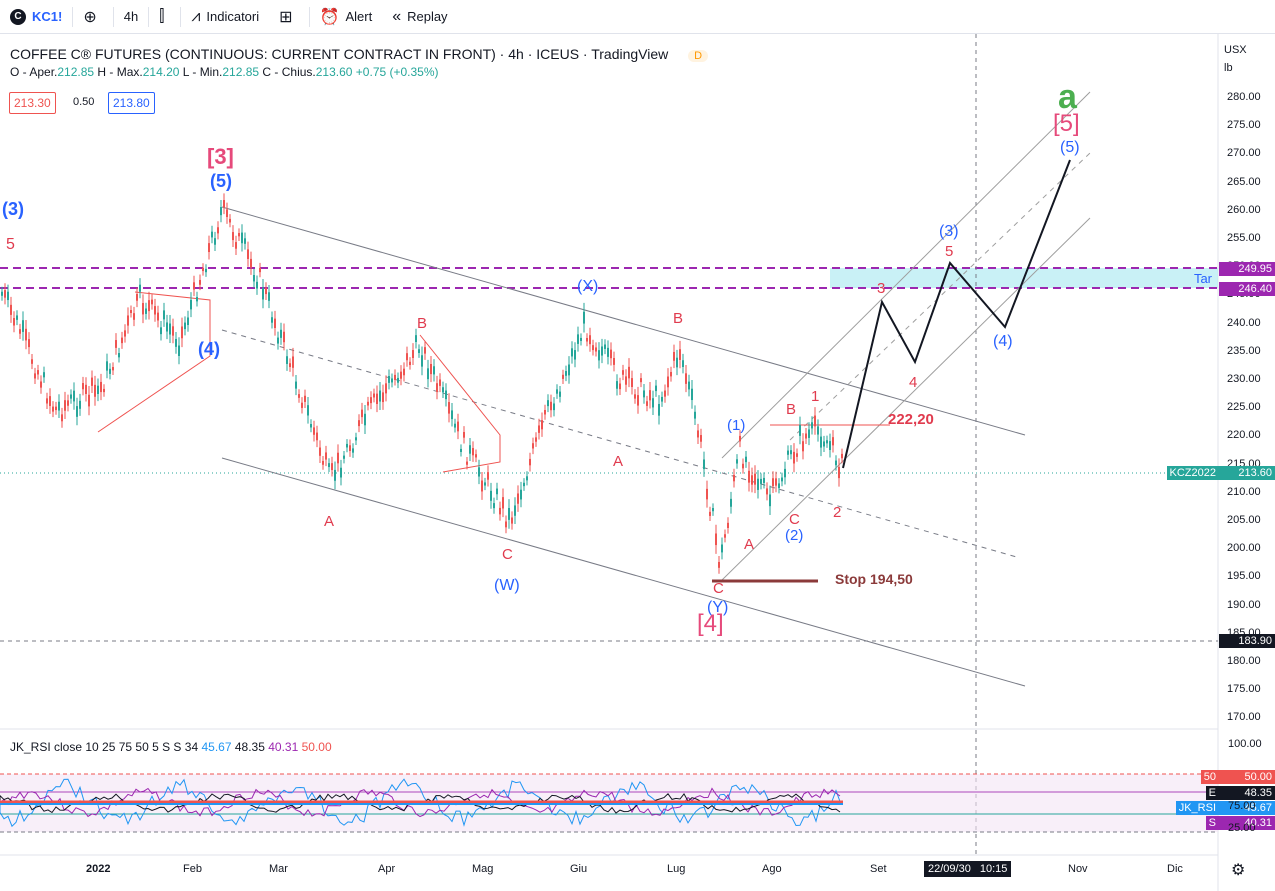  I want to click on wave-label-c3: C, so click(794, 519).